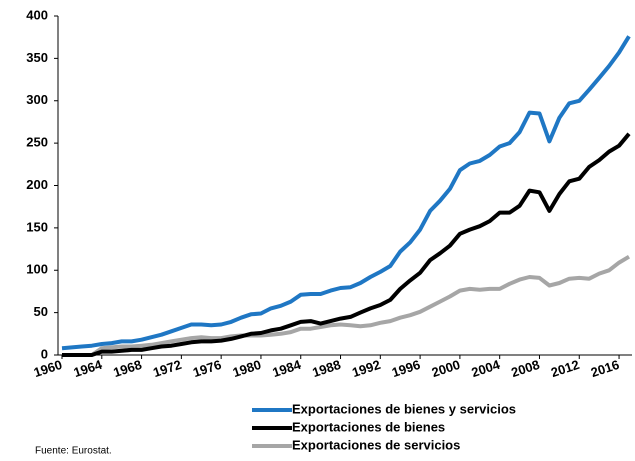  What do you see at coordinates (48, 368) in the screenshot?
I see `x-tick-label: 1960` at bounding box center [48, 368].